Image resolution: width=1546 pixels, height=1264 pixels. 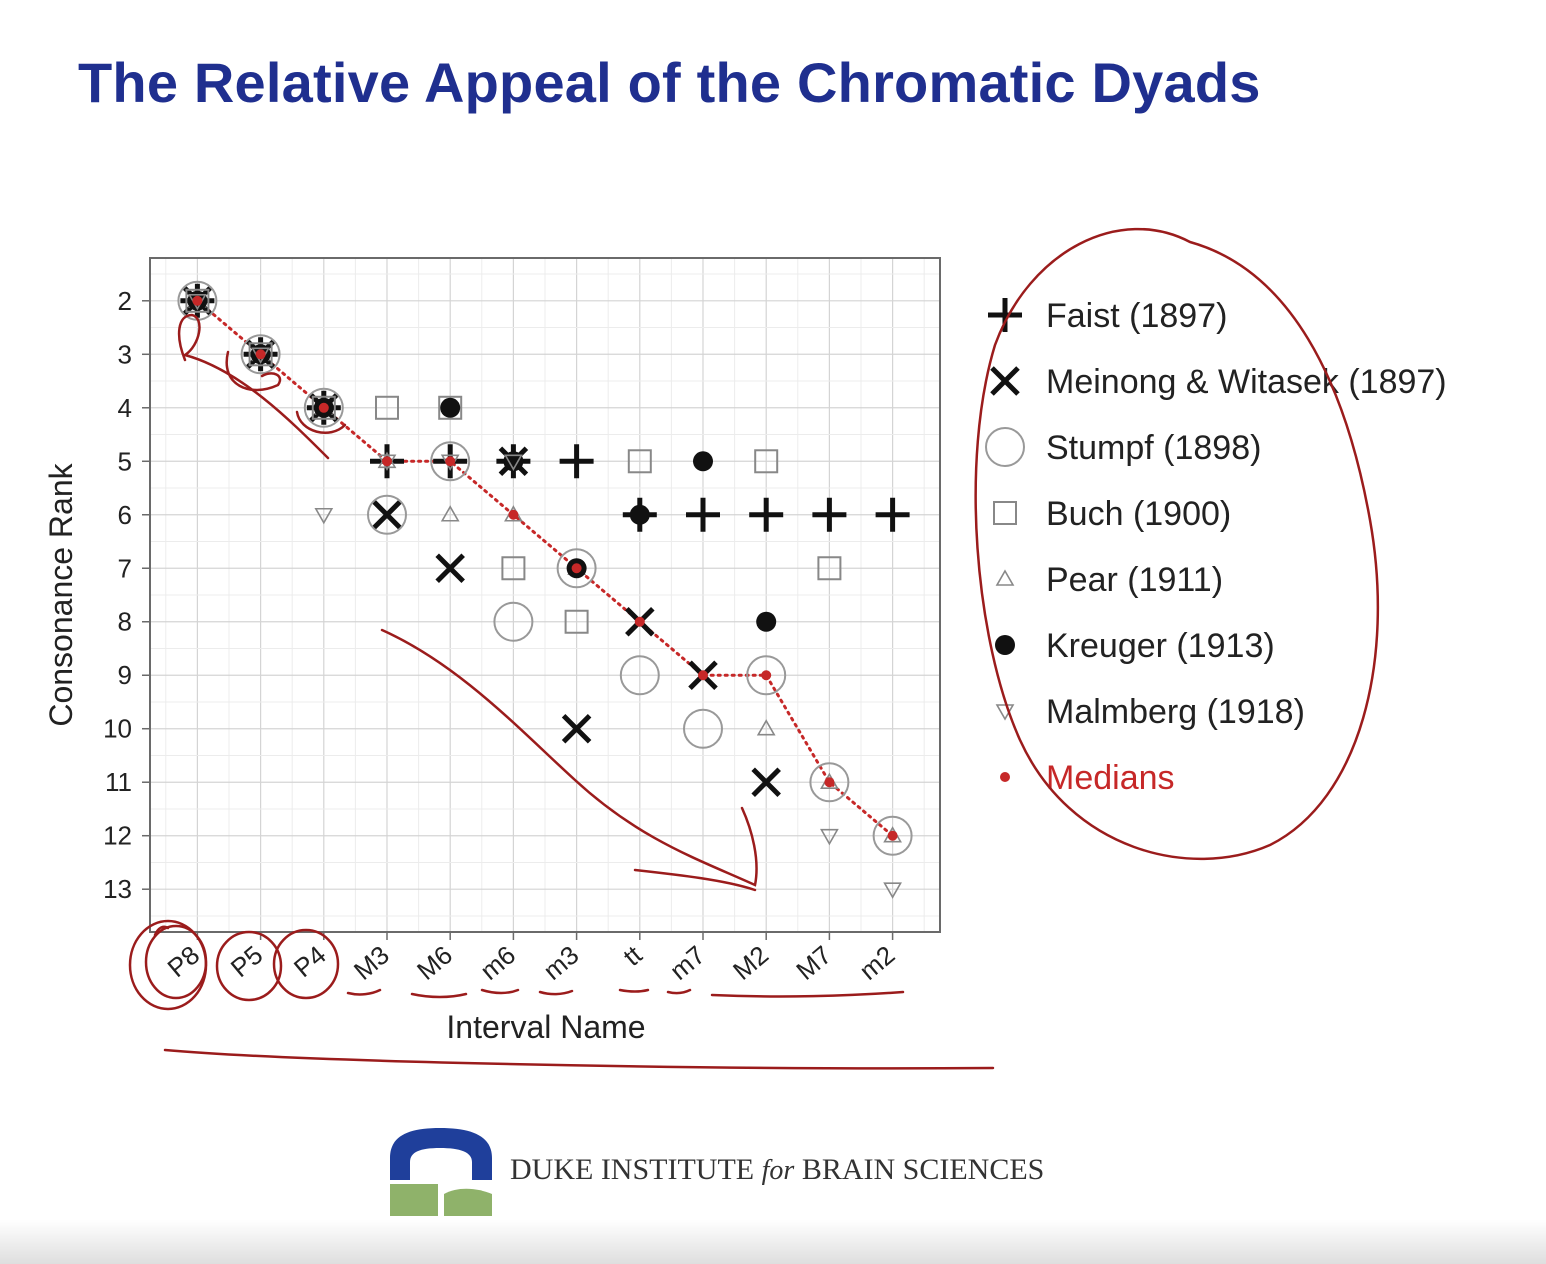 I want to click on y-tick-label: 4, so click(x=125, y=408).